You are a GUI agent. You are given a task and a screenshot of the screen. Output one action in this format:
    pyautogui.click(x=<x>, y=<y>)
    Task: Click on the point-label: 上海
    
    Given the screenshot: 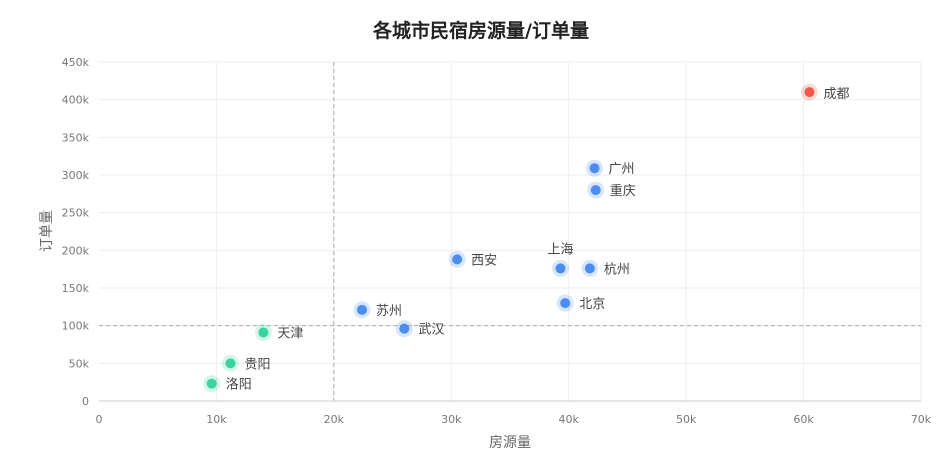 What is the action you would take?
    pyautogui.click(x=560, y=249)
    